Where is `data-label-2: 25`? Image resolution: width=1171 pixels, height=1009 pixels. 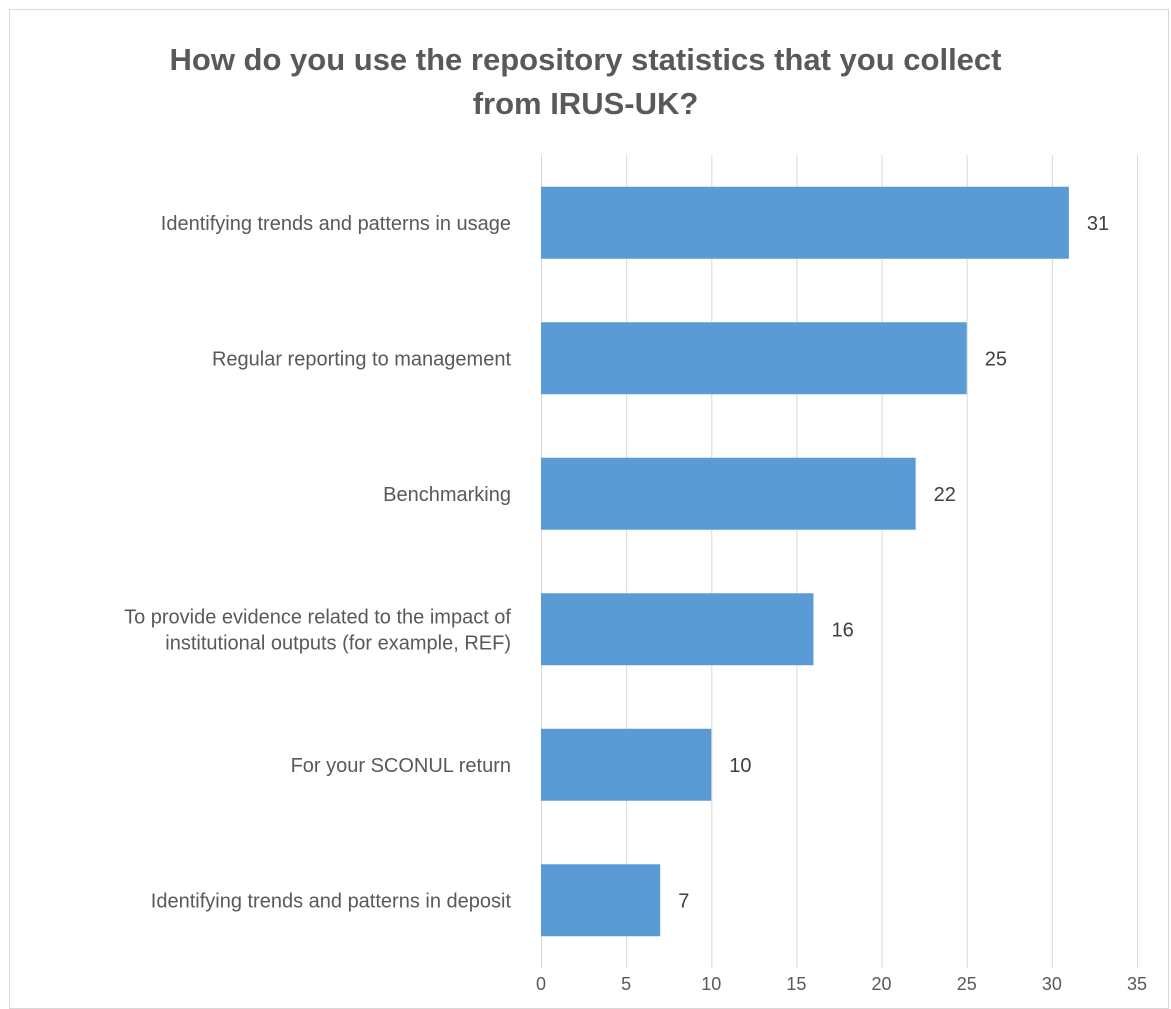 data-label-2: 25 is located at coordinates (996, 359).